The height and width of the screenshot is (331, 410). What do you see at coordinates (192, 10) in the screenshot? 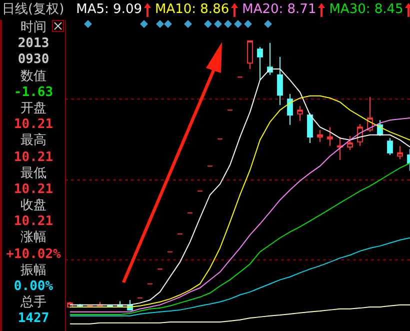
I see `text: MA10: 8.86` at bounding box center [192, 10].